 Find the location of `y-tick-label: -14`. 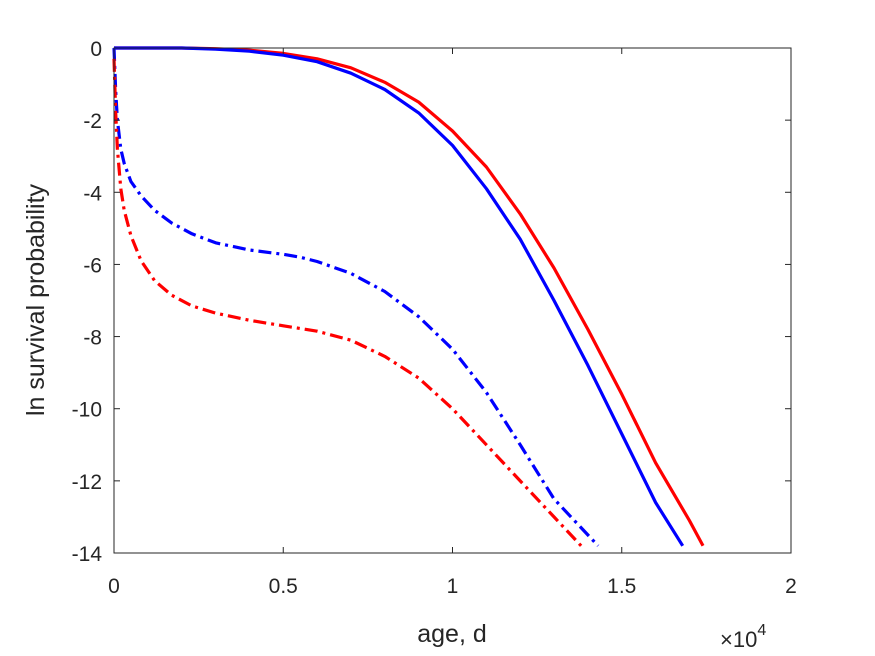

y-tick-label: -14 is located at coordinates (87, 554).